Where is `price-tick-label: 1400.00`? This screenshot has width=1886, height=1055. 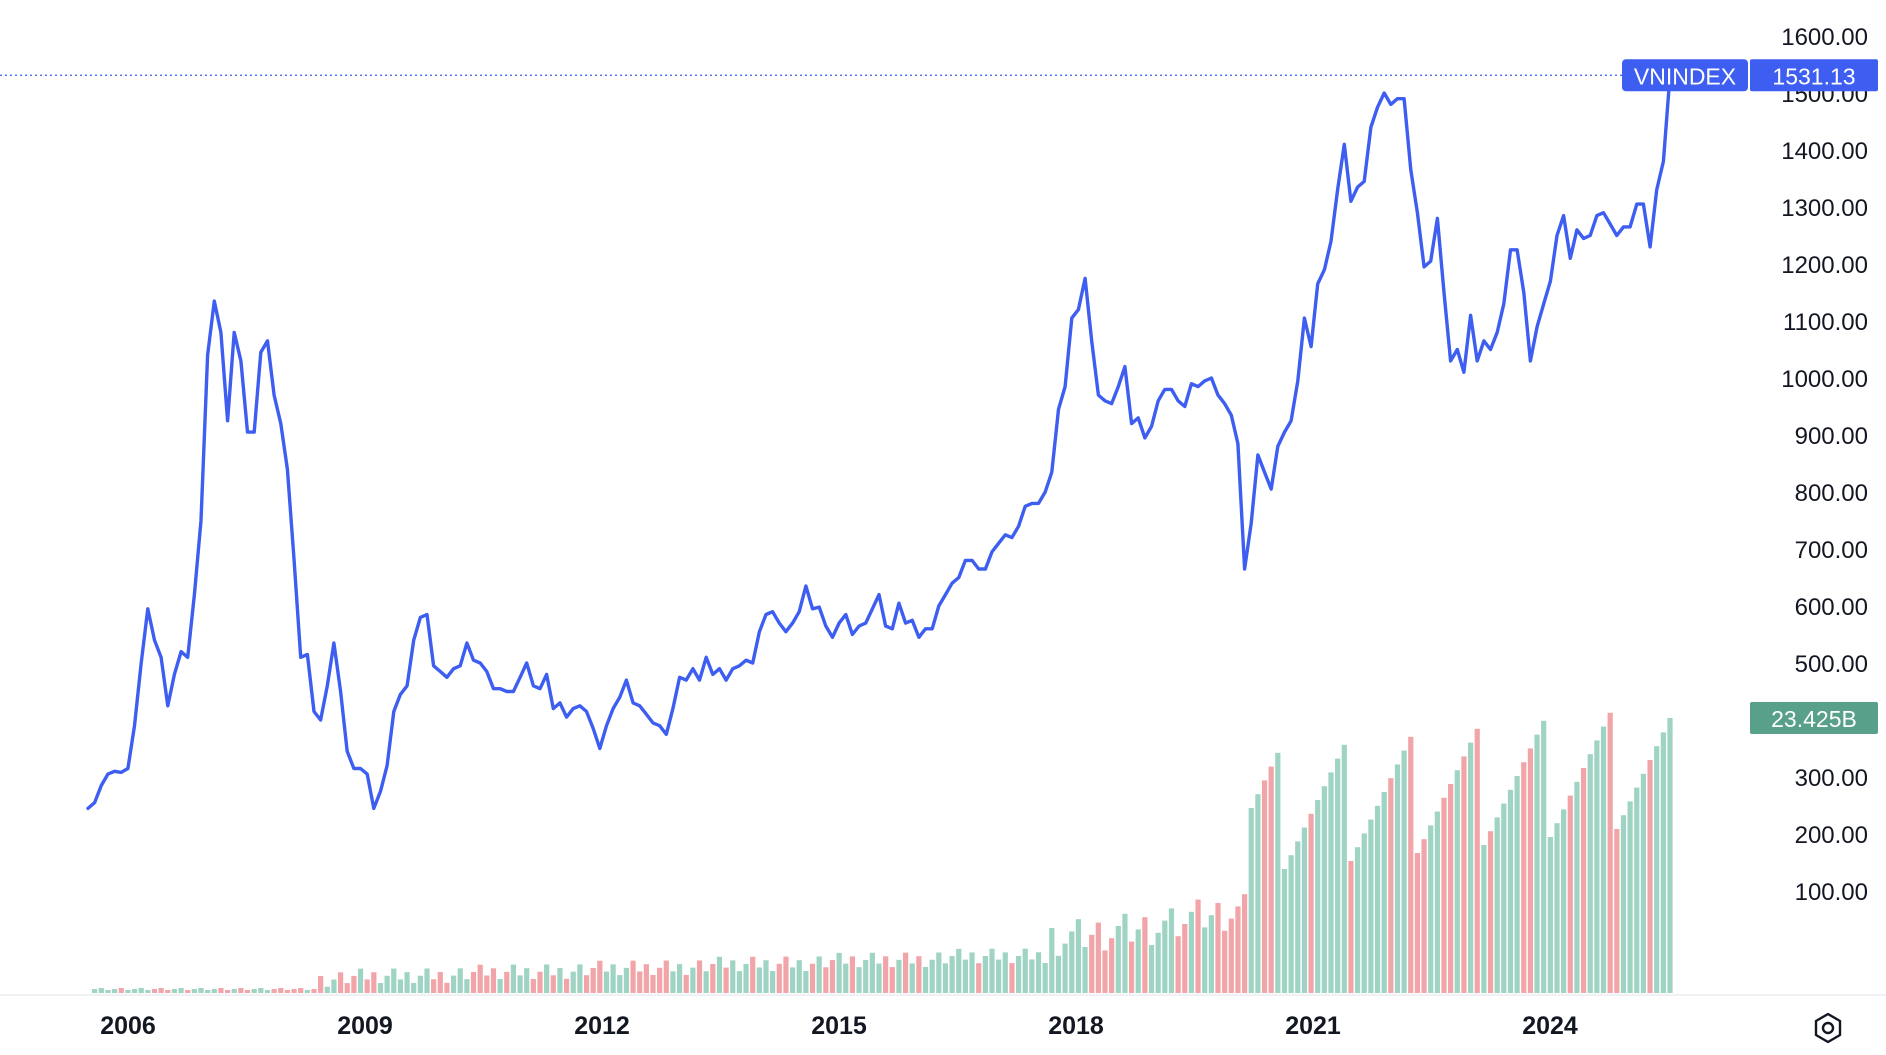
price-tick-label: 1400.00 is located at coordinates (1824, 151).